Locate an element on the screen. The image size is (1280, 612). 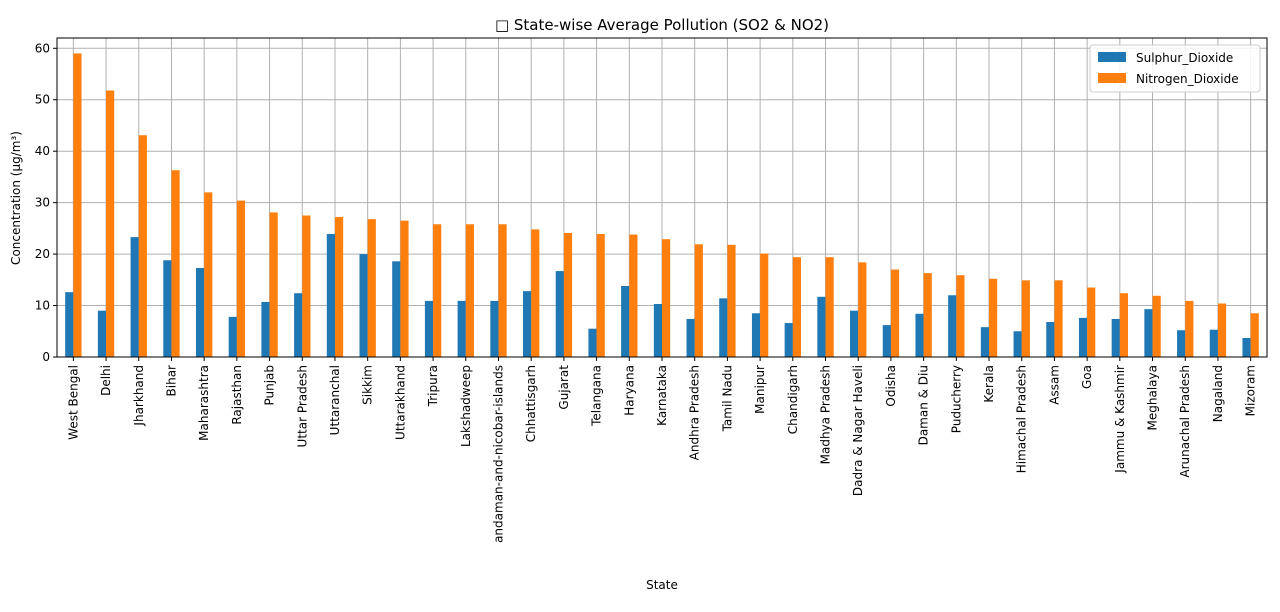
x-tick-label: Chandigarh is located at coordinates (793, 399).